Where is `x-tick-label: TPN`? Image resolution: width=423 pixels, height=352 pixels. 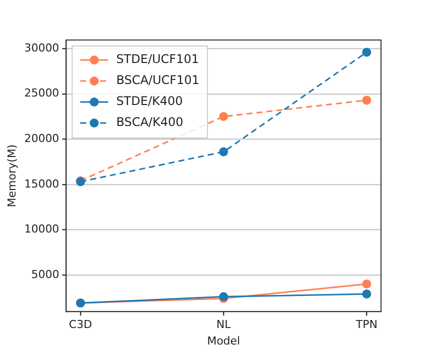 x-tick-label: TPN is located at coordinates (366, 325).